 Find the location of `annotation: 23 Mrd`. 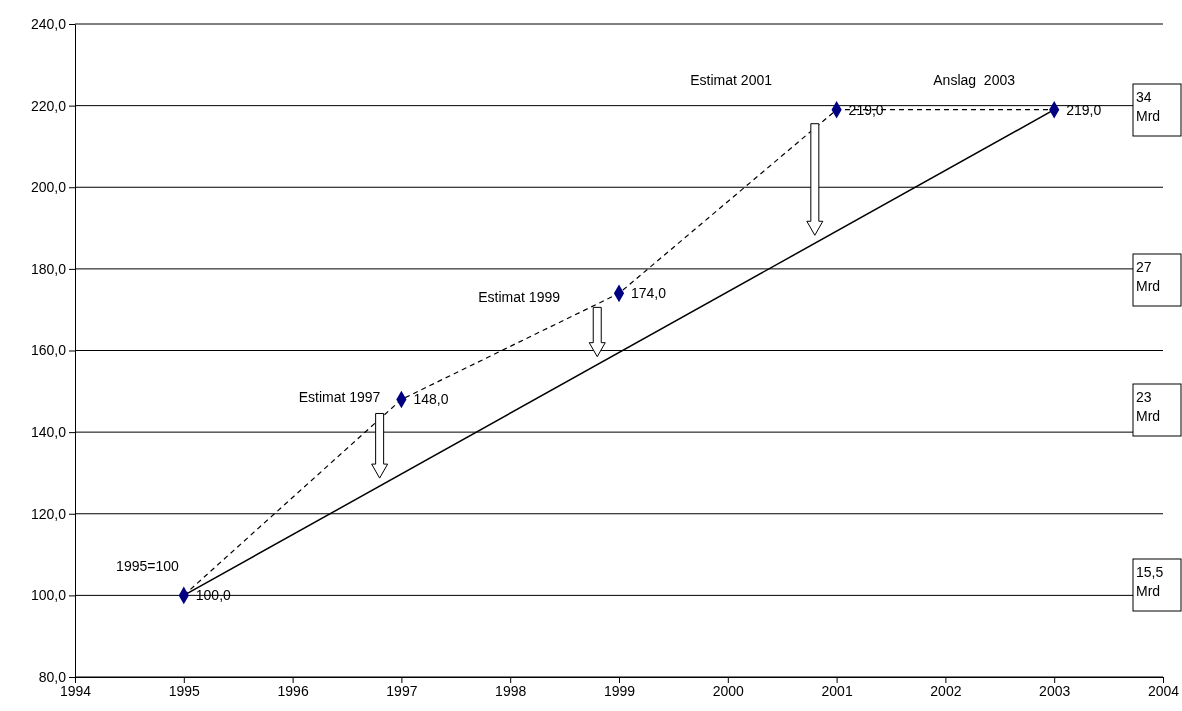

annotation: 23 Mrd is located at coordinates (1148, 406).